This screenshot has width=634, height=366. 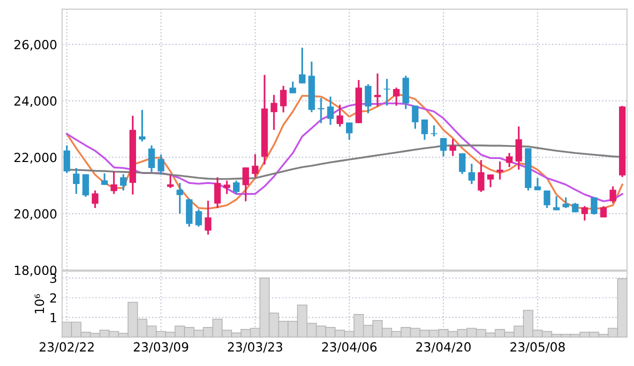 What do you see at coordinates (53, 298) in the screenshot?
I see `y-tick-label: 2` at bounding box center [53, 298].